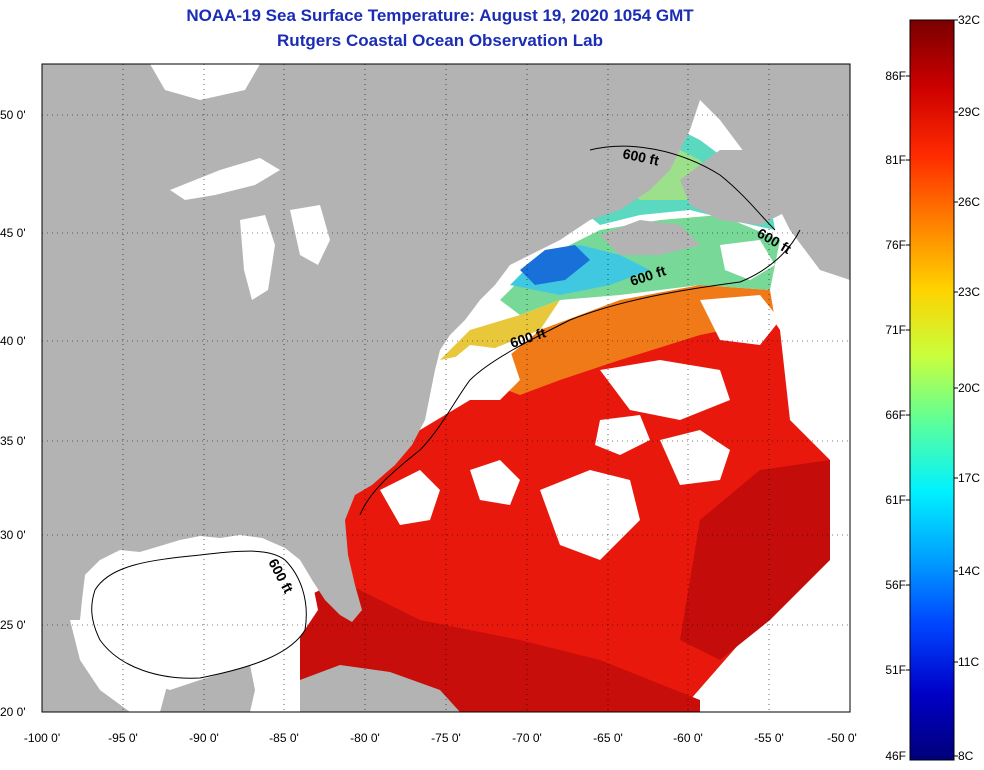 The image size is (984, 770). What do you see at coordinates (968, 662) in the screenshot?
I see `colorbar-celsius-label: 11C` at bounding box center [968, 662].